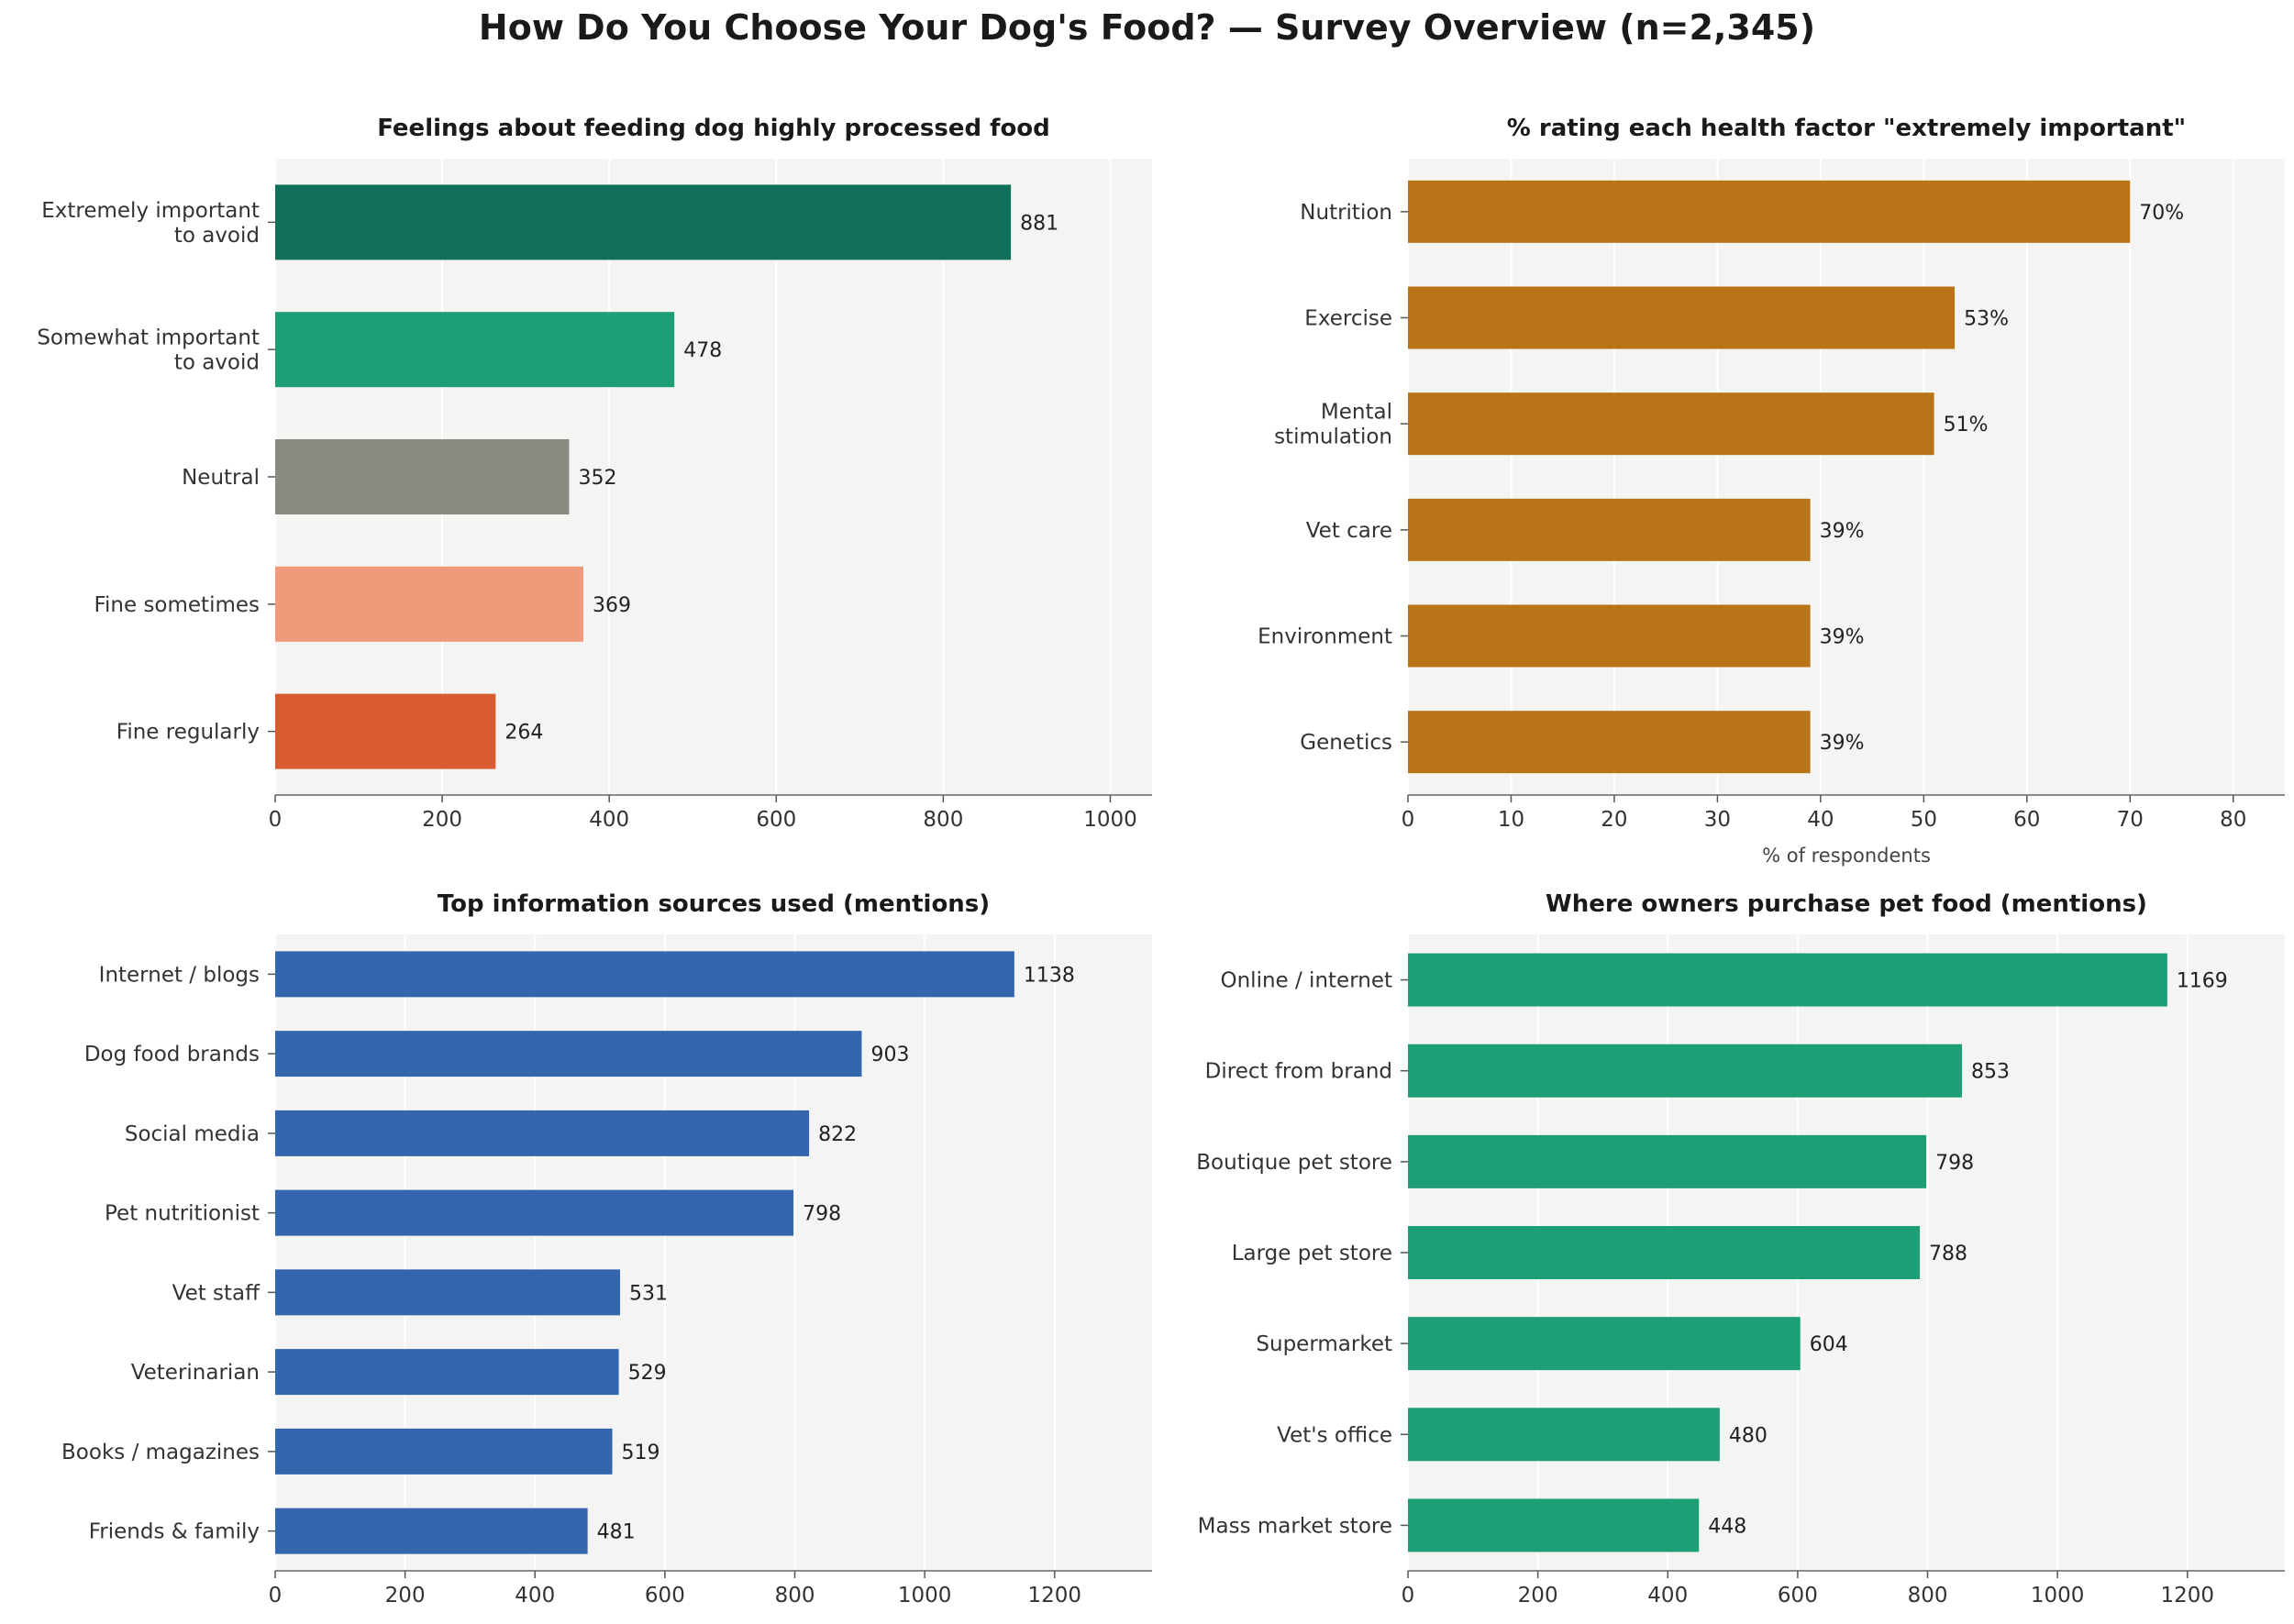 The image size is (2294, 1624). I want to click on value-label: 480, so click(1748, 1435).